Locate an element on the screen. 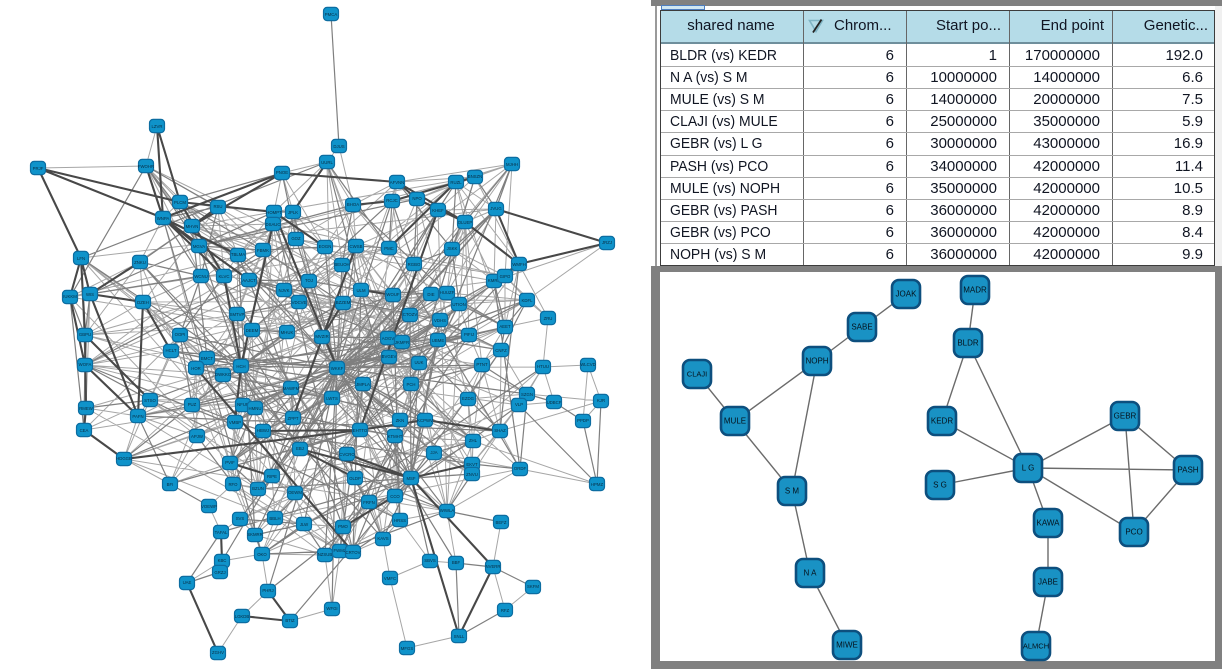  svg-text: ALMCH is located at coordinates (1036, 646).